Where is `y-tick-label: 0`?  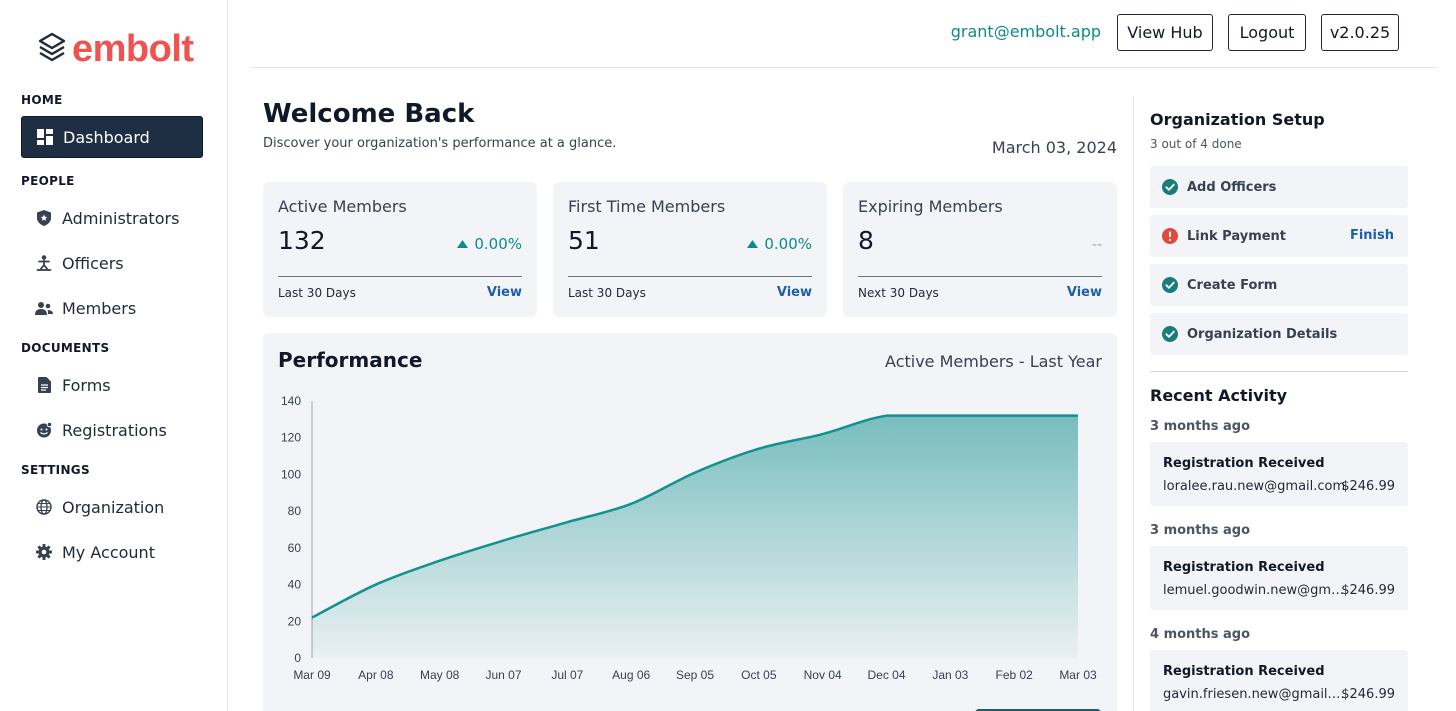 y-tick-label: 0 is located at coordinates (297, 658).